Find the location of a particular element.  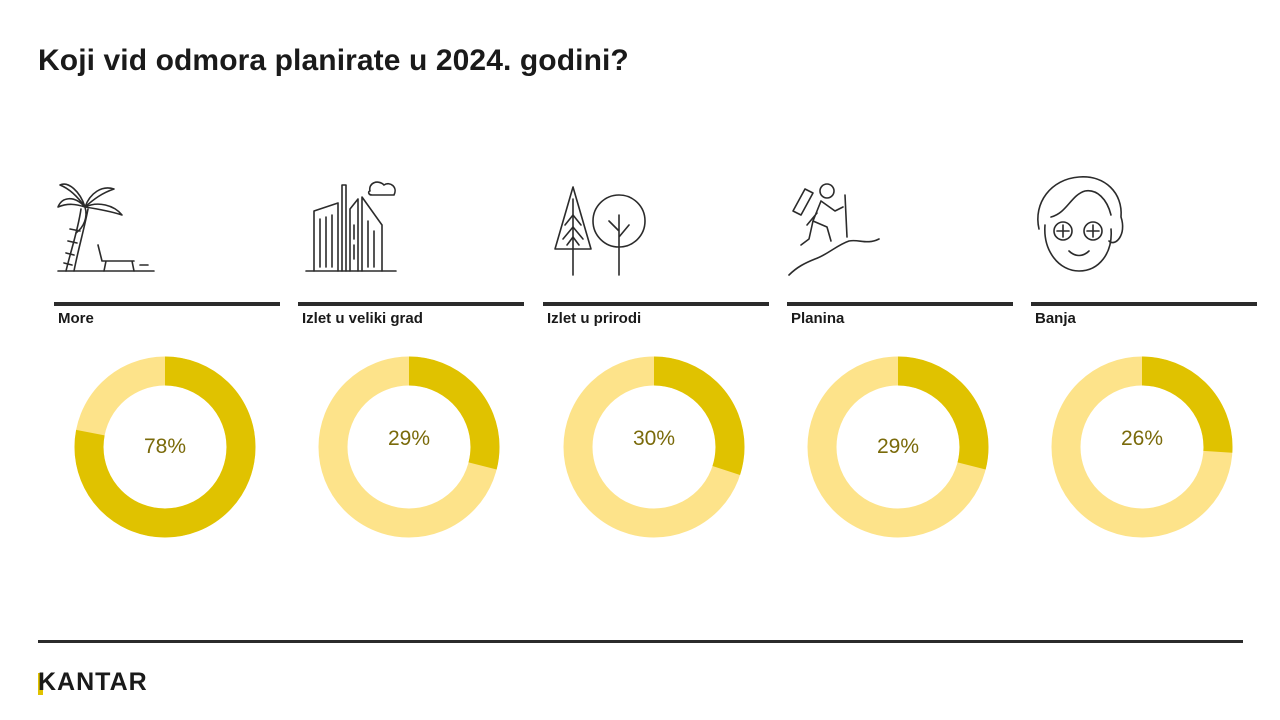

spa-face-icon is located at coordinates (1080, 224).